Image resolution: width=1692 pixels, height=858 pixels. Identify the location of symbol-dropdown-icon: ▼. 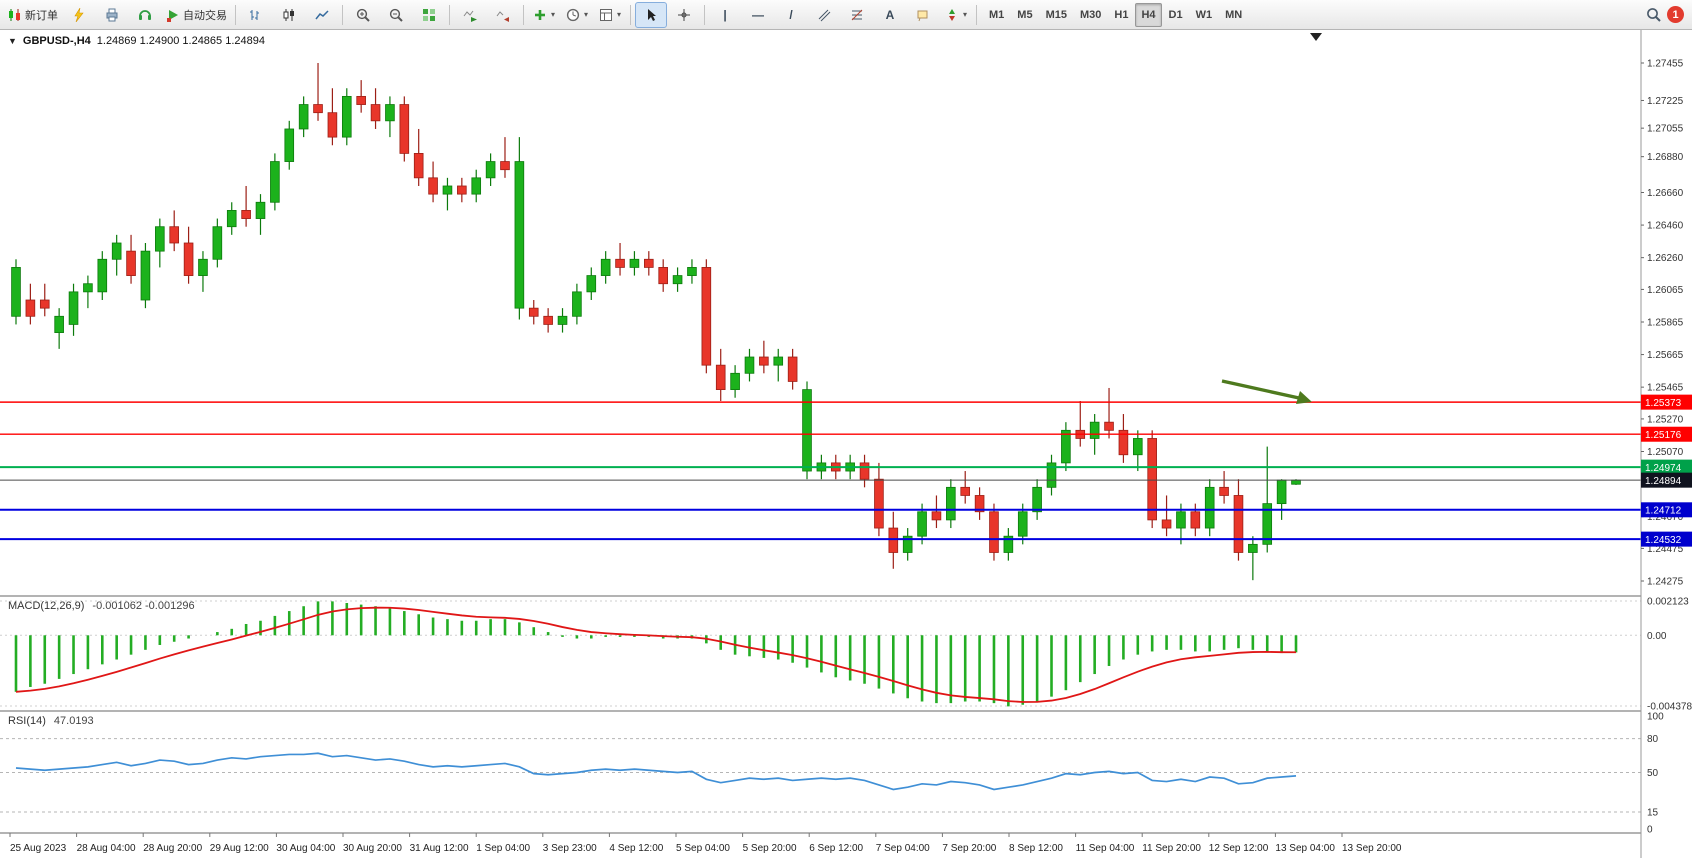
(12, 41).